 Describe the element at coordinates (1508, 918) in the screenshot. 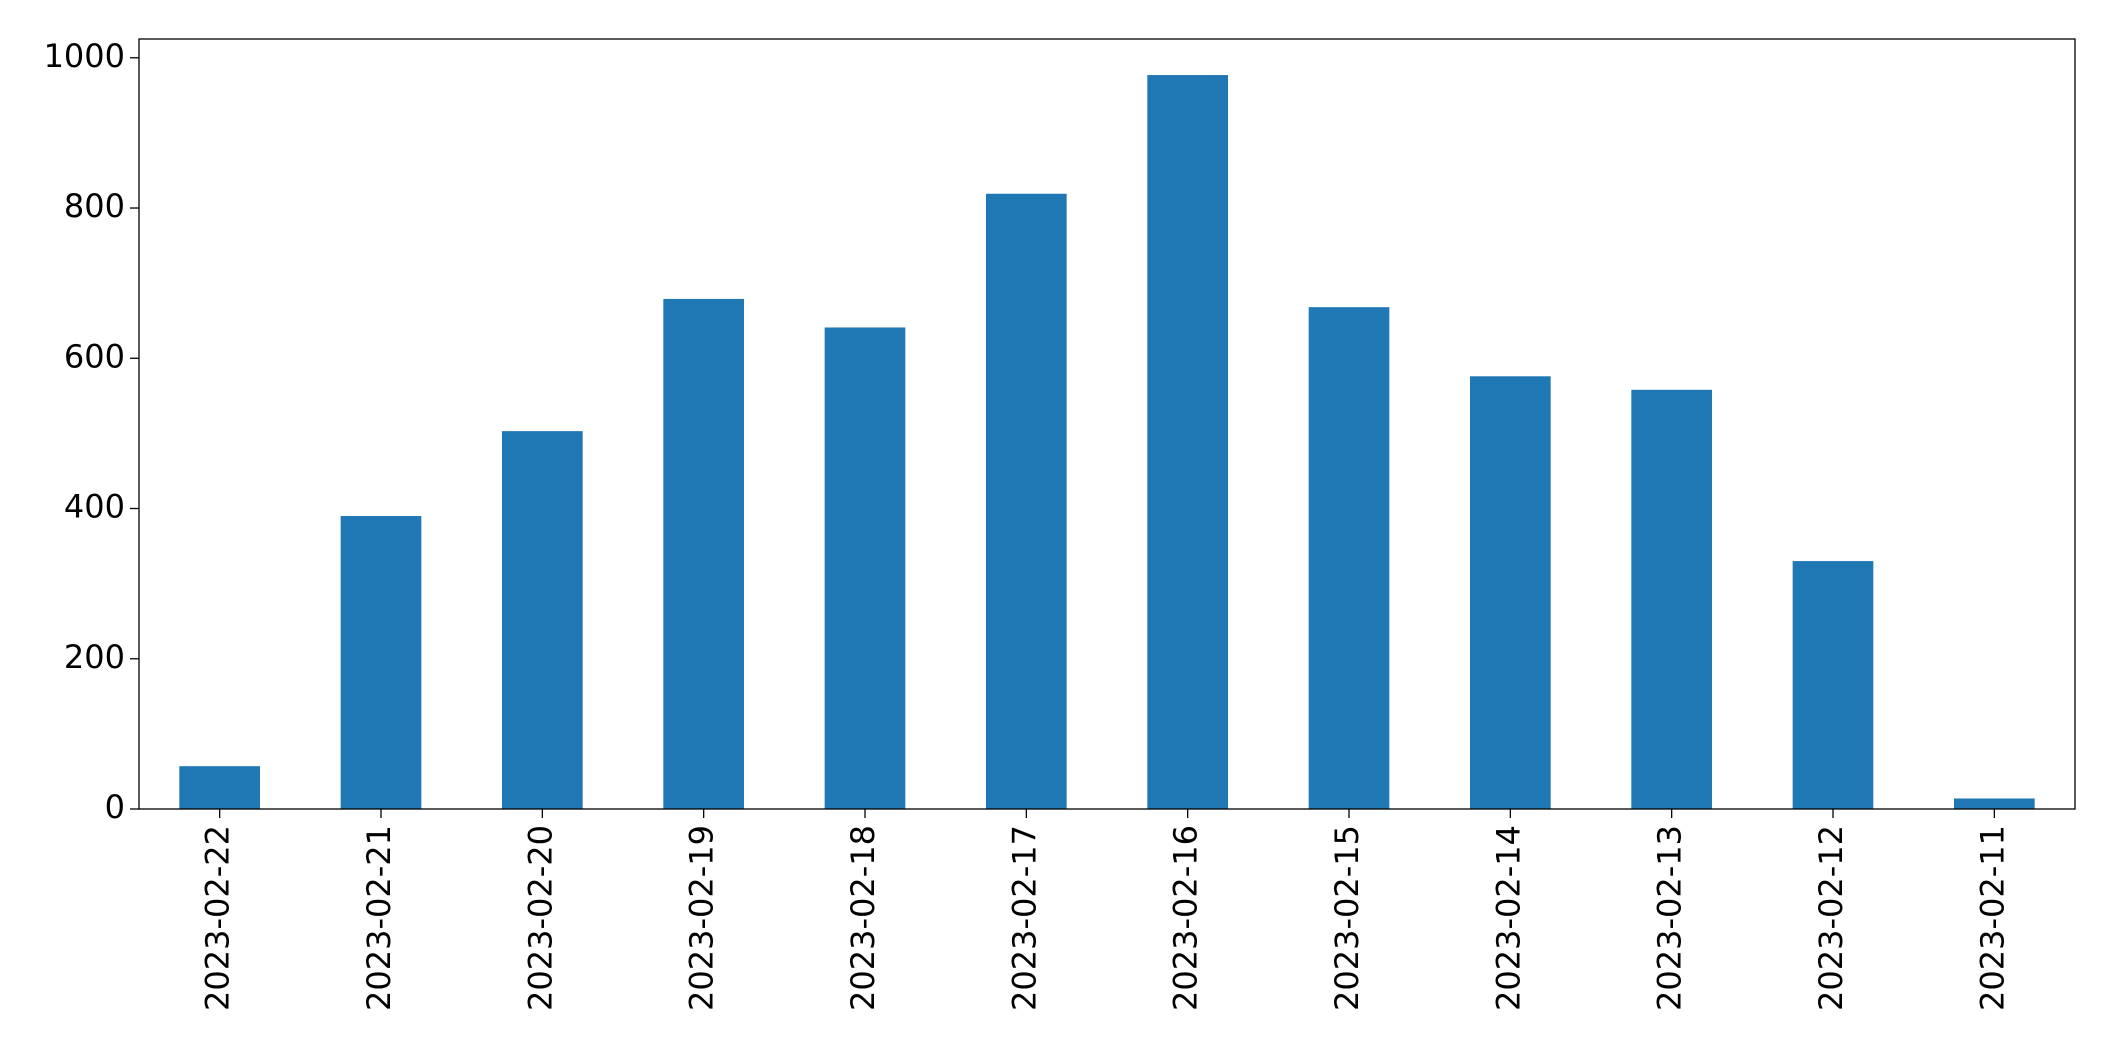

I see `x-tick-label: 2023-02-14` at that location.